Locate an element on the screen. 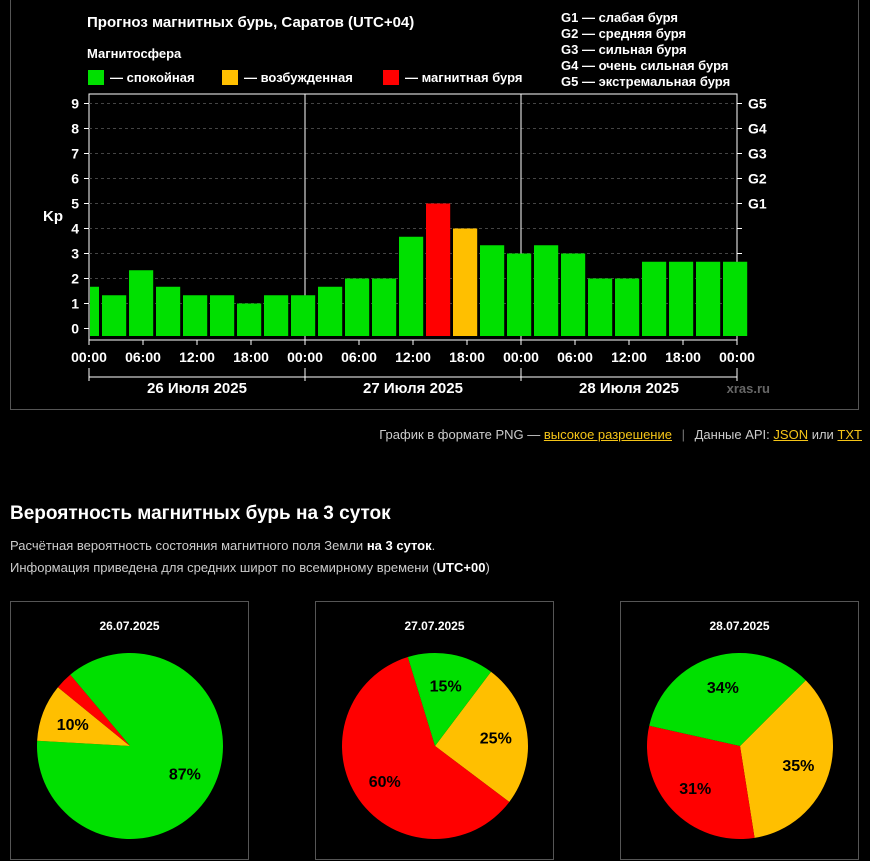 Image resolution: width=870 pixels, height=861 pixels. legend-label: — магнитная буря is located at coordinates (463, 77).